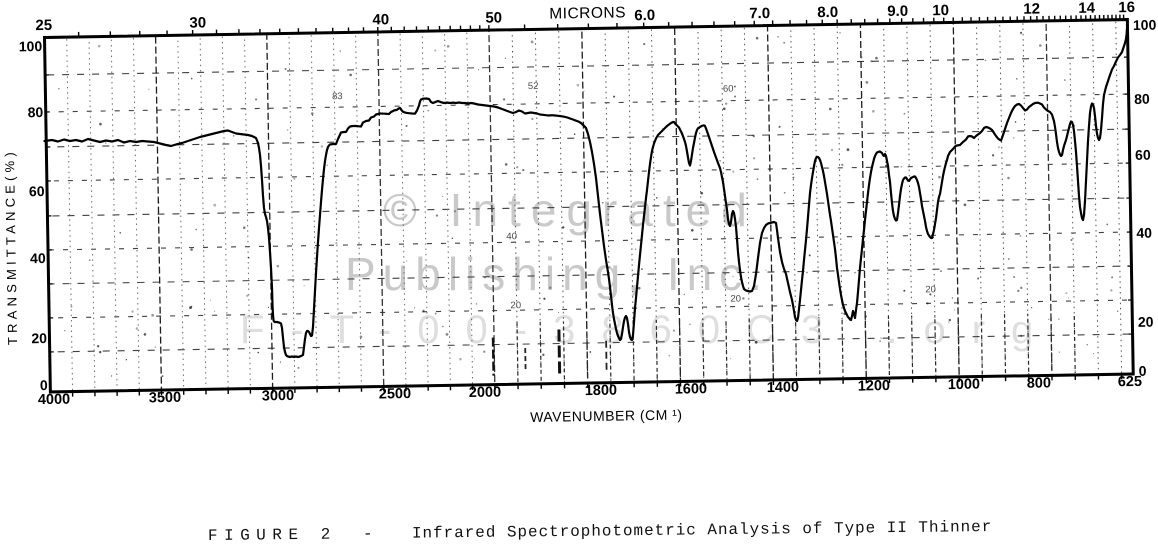  What do you see at coordinates (278, 396) in the screenshot?
I see `svg-text: 3000` at bounding box center [278, 396].